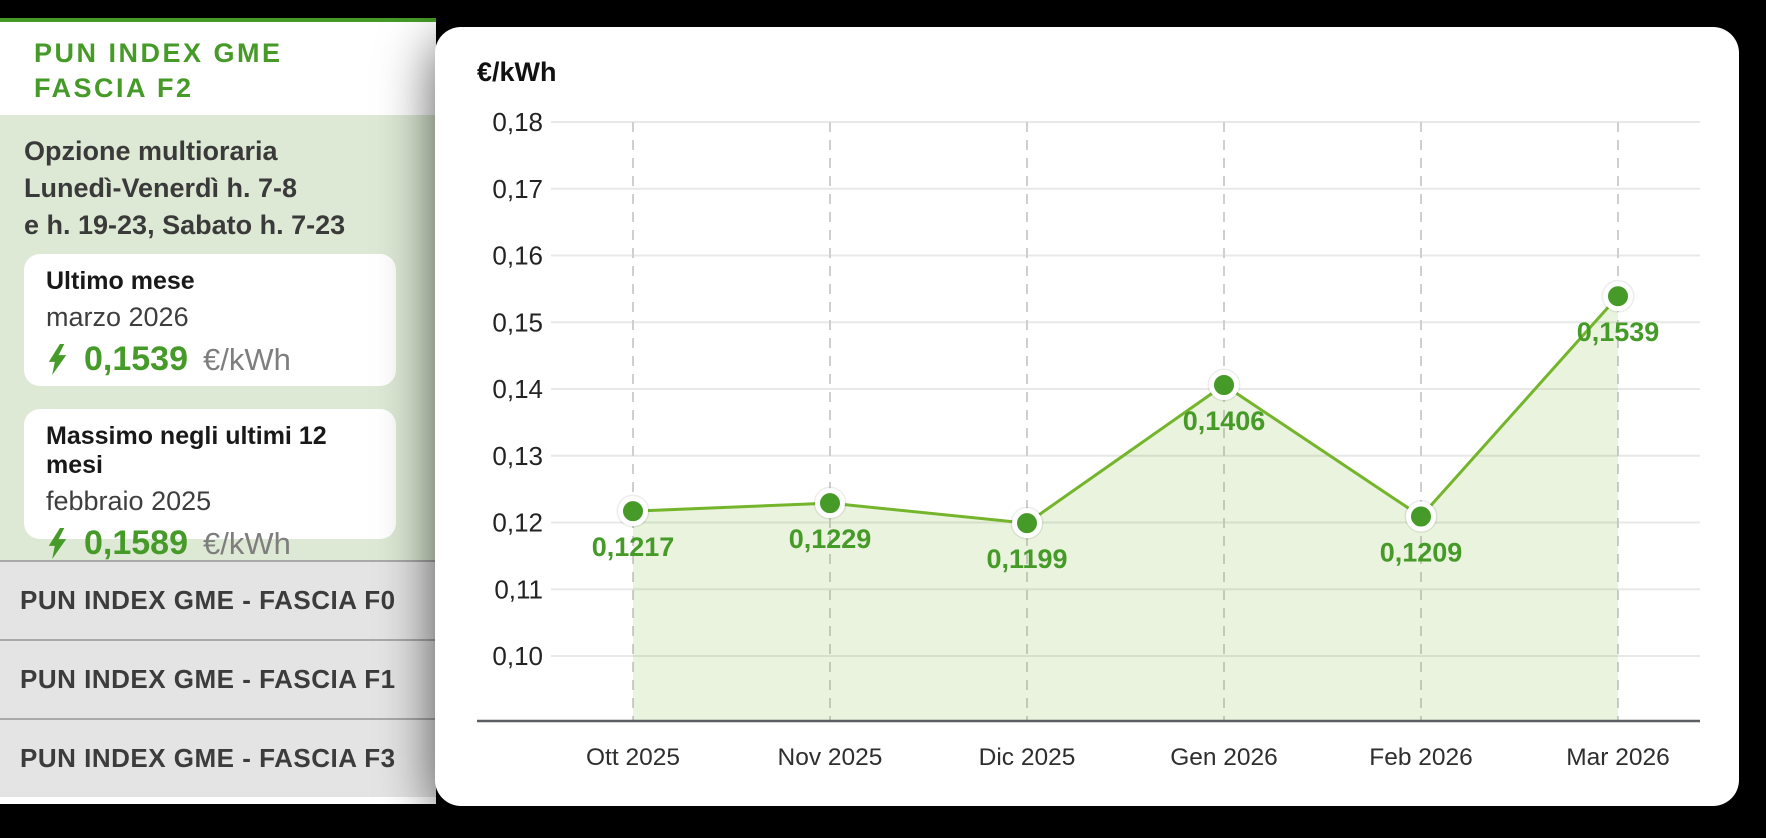 The width and height of the screenshot is (1766, 838). Describe the element at coordinates (1224, 757) in the screenshot. I see `x-tick-label: Gen 2026` at that location.